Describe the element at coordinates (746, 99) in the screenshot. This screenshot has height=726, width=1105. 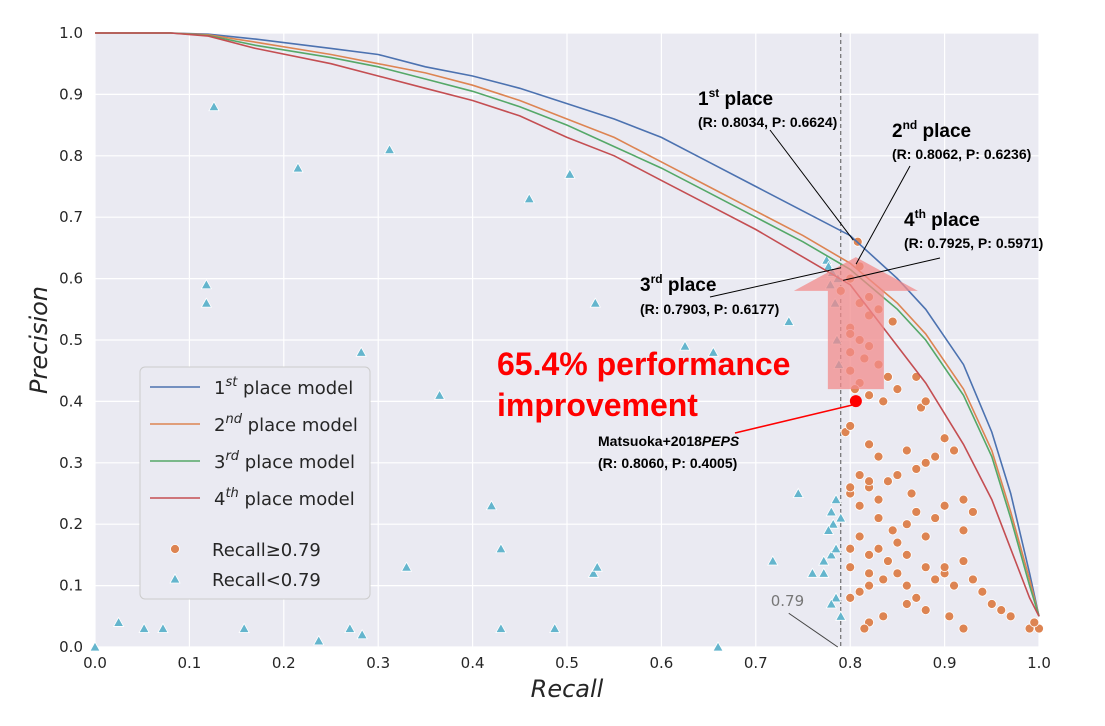
I see `place-word: place` at that location.